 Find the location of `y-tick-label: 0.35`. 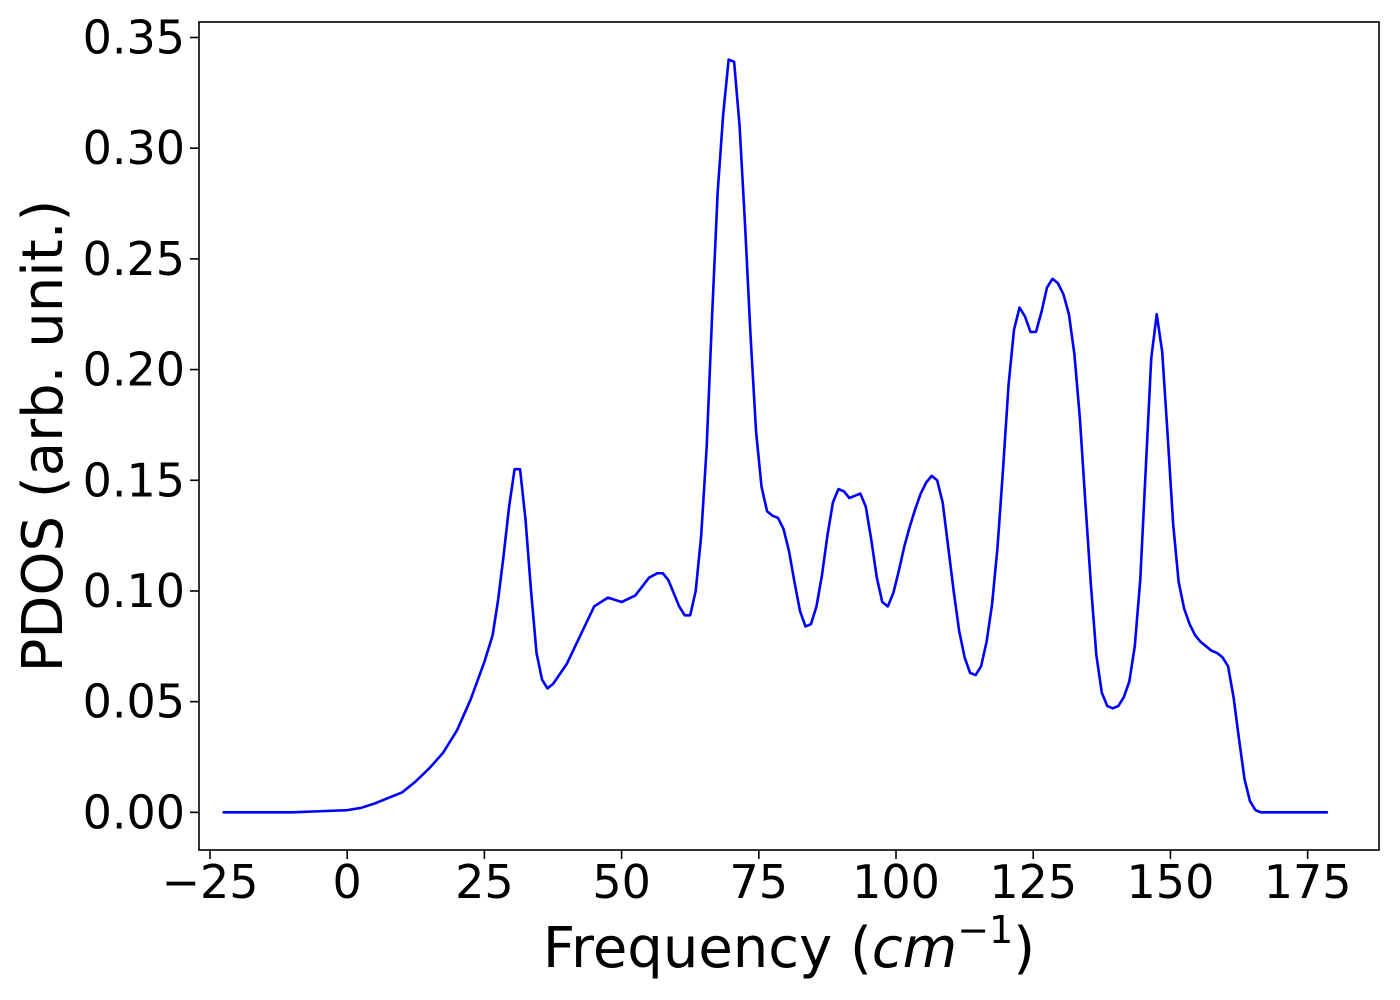

y-tick-label: 0.35 is located at coordinates (134, 37).